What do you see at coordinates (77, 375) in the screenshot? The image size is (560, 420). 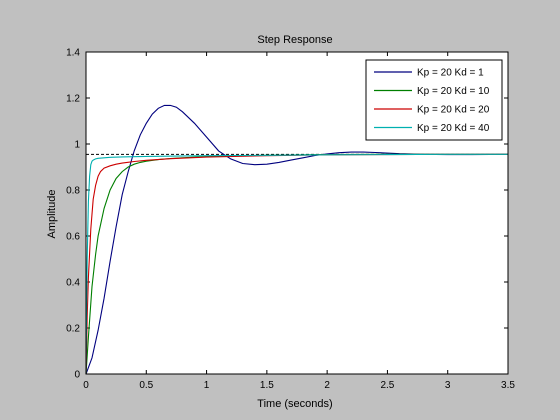 I see `y-tick-label: 0` at bounding box center [77, 375].